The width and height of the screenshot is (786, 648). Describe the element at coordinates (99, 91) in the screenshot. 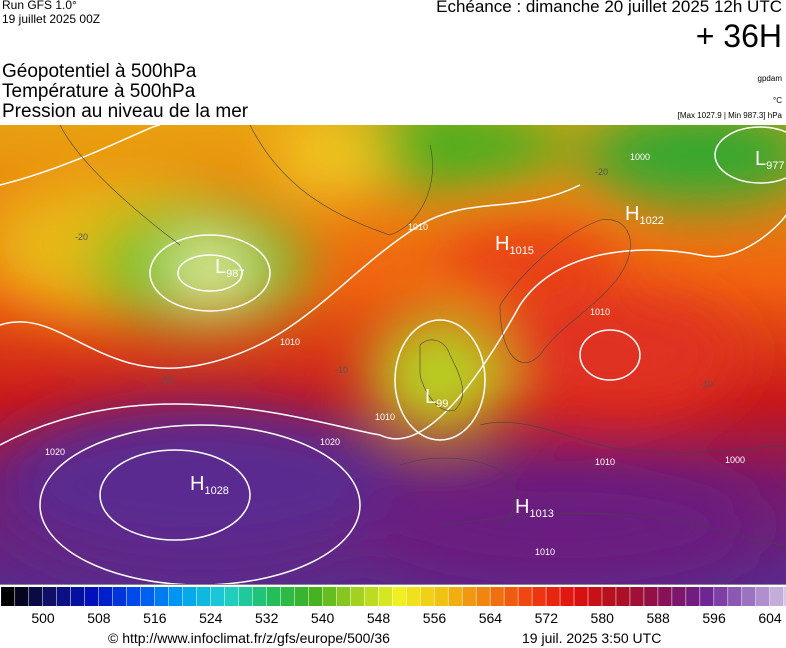

I see `field: Température à 500hPa` at that location.